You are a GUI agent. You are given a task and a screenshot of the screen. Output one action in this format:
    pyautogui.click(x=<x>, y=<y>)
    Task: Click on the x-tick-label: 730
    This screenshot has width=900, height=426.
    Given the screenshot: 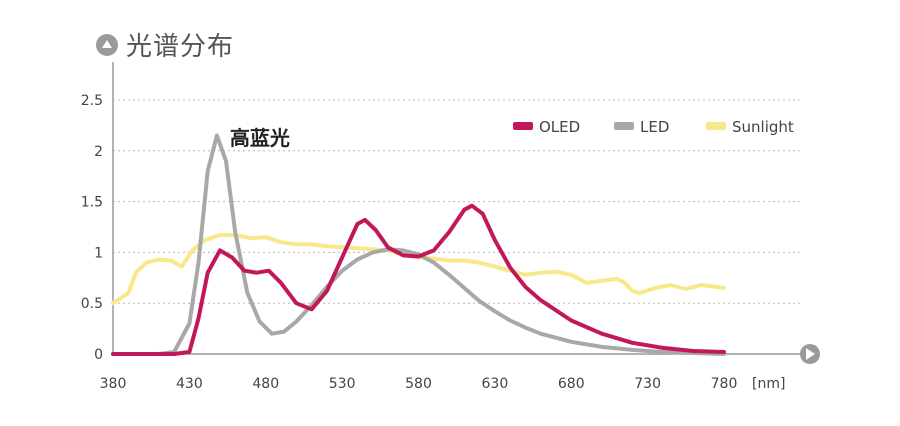 What is the action you would take?
    pyautogui.click(x=647, y=384)
    